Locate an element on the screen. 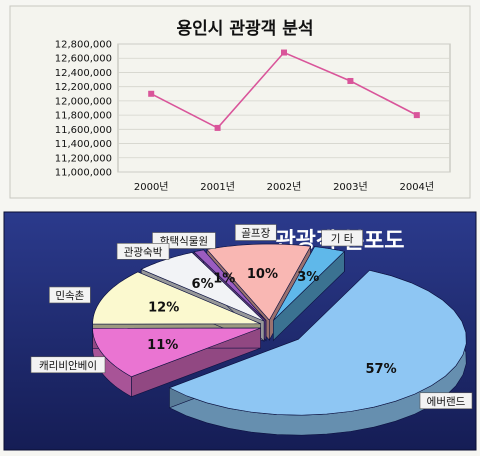  slice-category-label: 한택식물원 is located at coordinates (184, 240).